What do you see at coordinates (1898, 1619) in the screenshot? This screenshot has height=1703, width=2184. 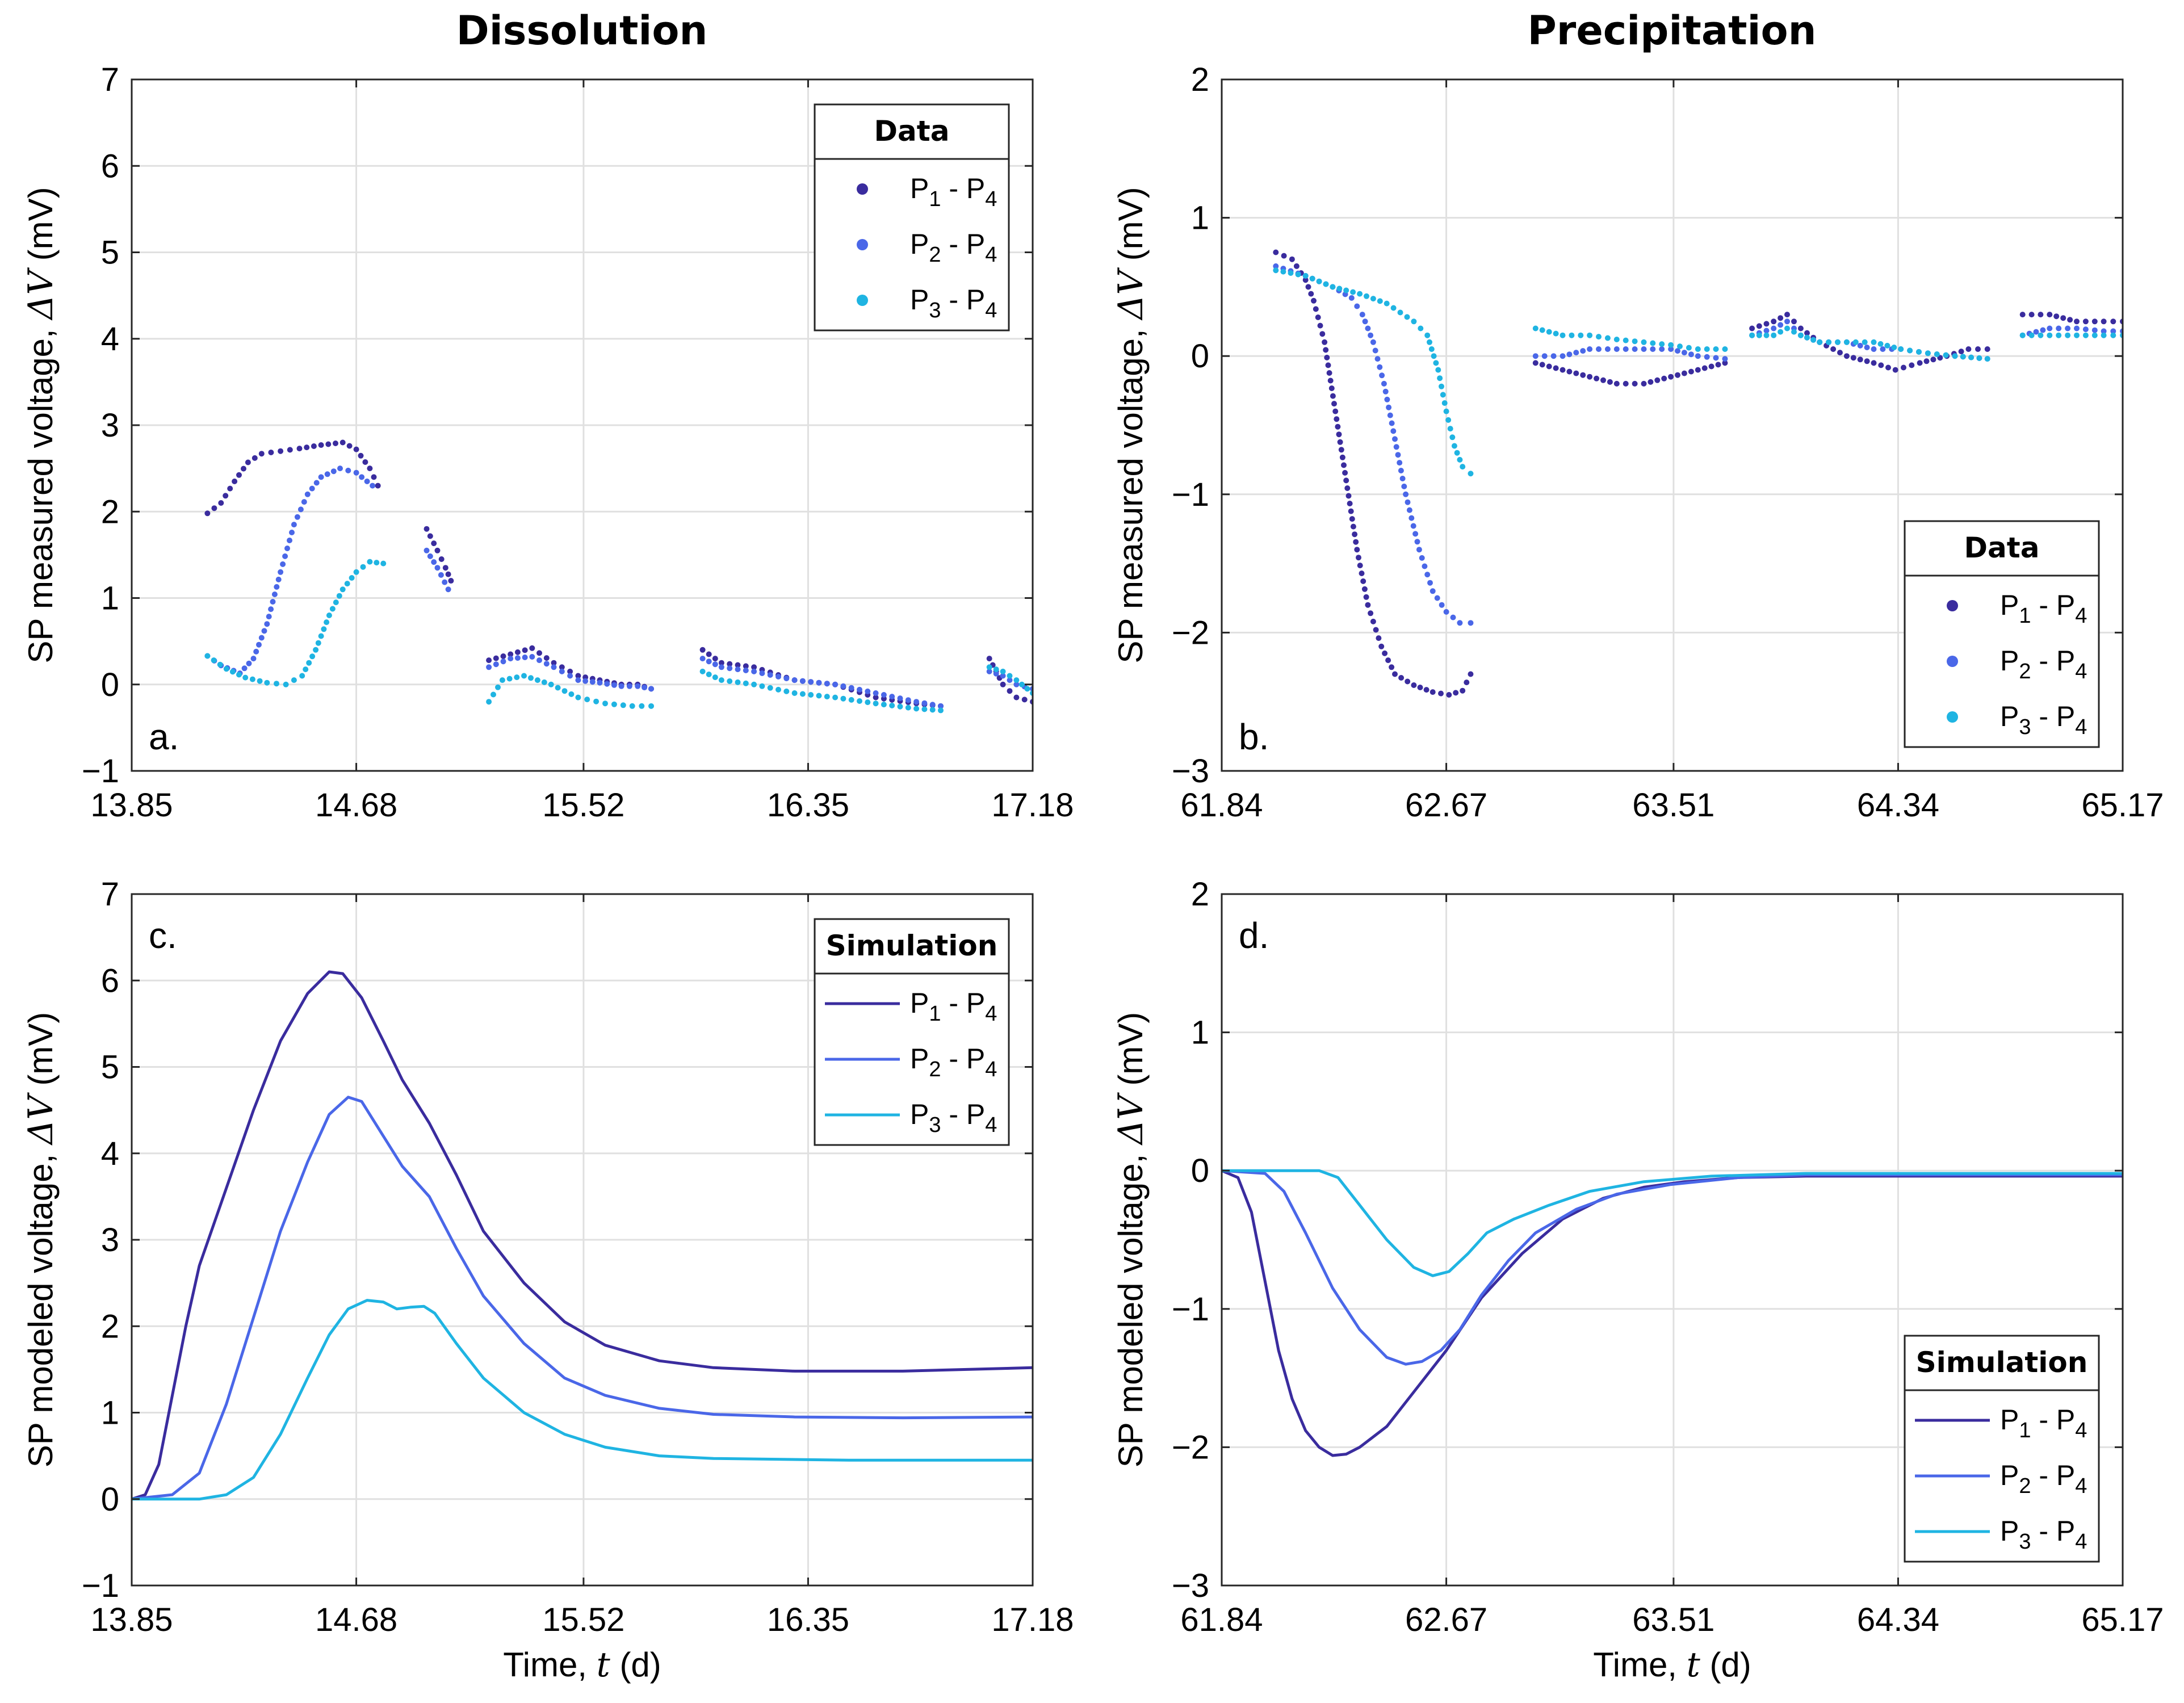 I see `x-tick-label: 64.34` at bounding box center [1898, 1619].